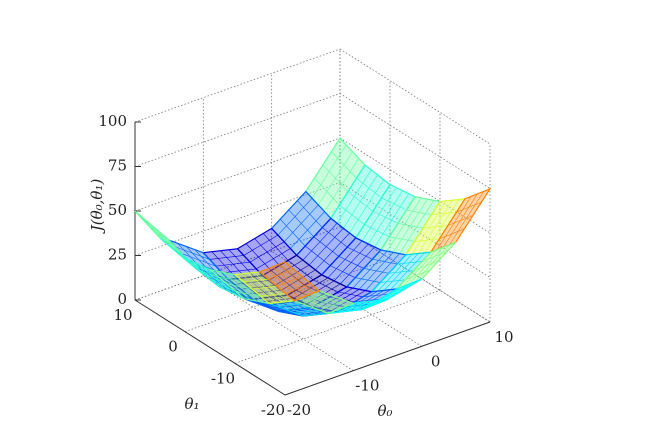  Describe the element at coordinates (173, 347) in the screenshot. I see `y-tick-label: 0` at that location.